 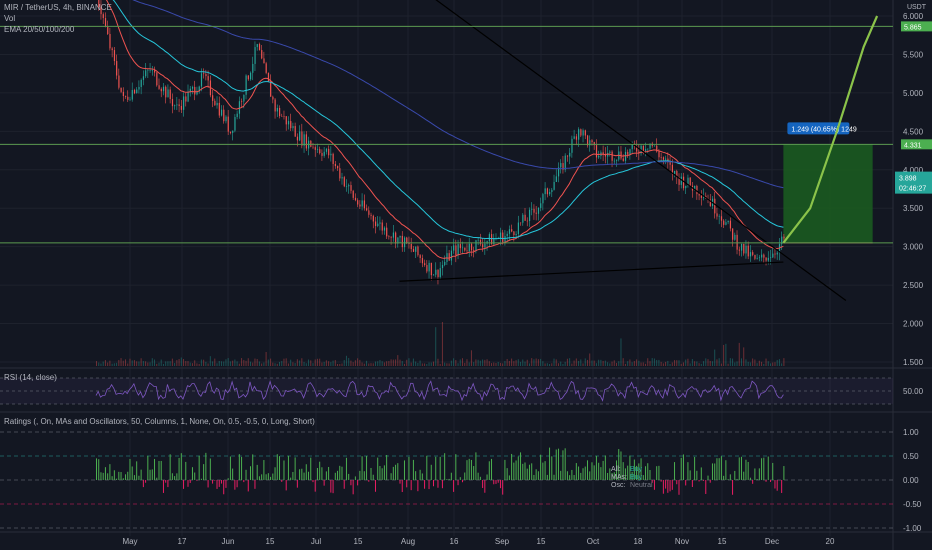 I want to click on price-tick-label: 3.000, so click(x=913, y=247).